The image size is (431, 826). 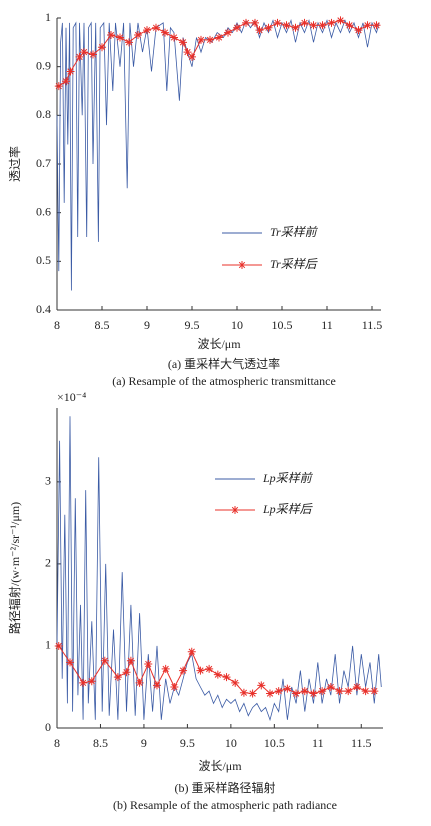 I want to click on y-tick-label: 2, so click(x=48, y=563).